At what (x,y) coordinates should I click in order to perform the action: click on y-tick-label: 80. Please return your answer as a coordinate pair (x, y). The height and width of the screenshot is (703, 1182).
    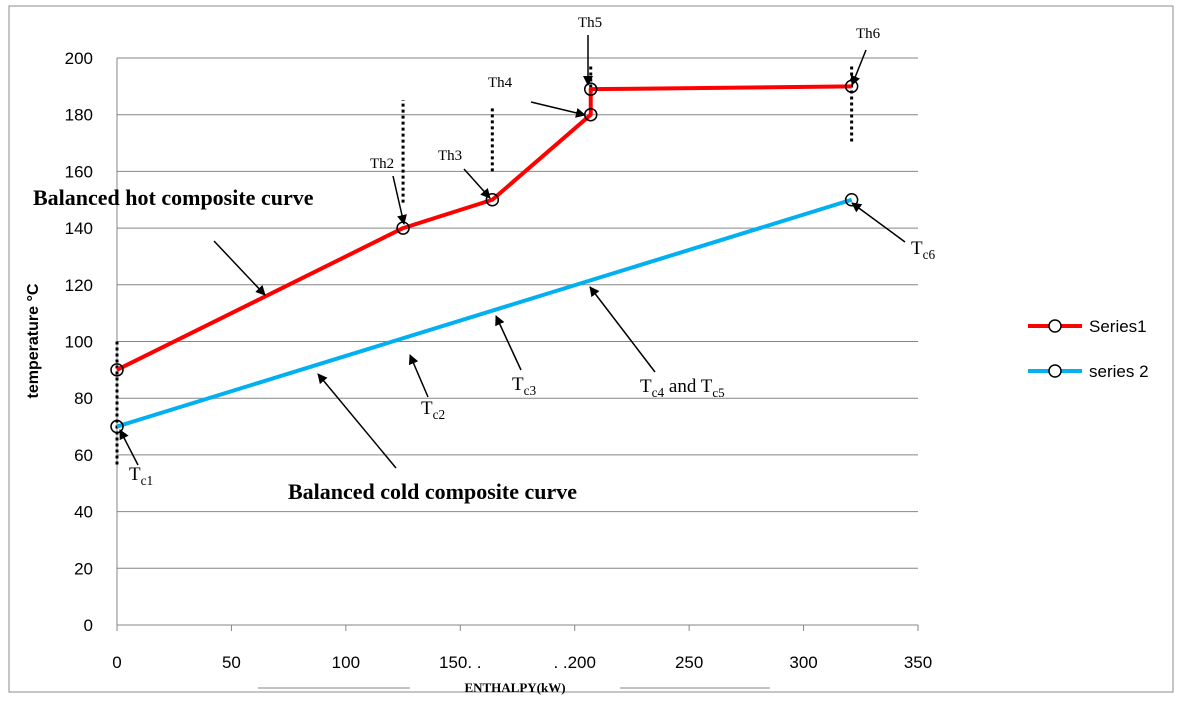
    Looking at the image, I should click on (83, 398).